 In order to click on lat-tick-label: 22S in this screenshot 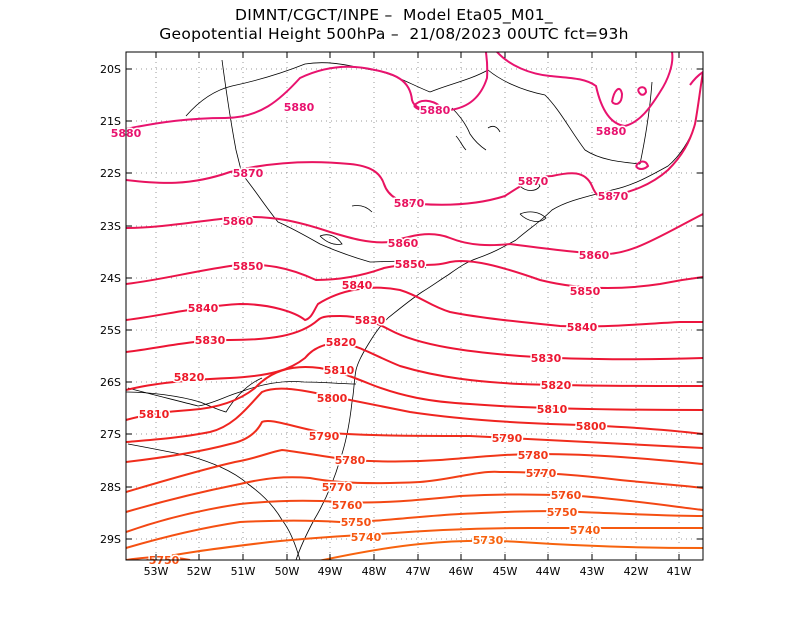, I will do `click(110, 173)`.